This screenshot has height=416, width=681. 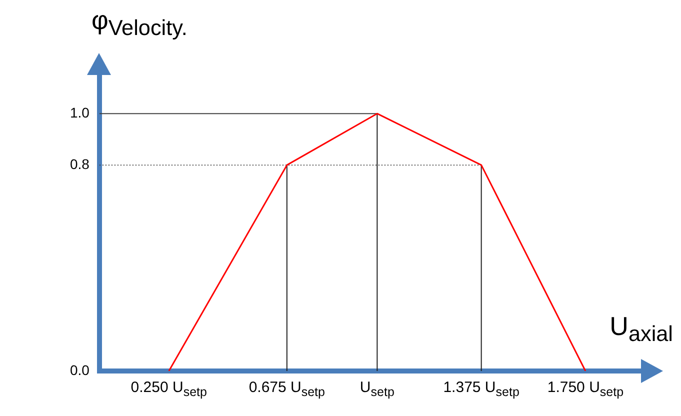 What do you see at coordinates (287, 389) in the screenshot?
I see `x-tick-label: 0.675 U$_{setp}$` at bounding box center [287, 389].